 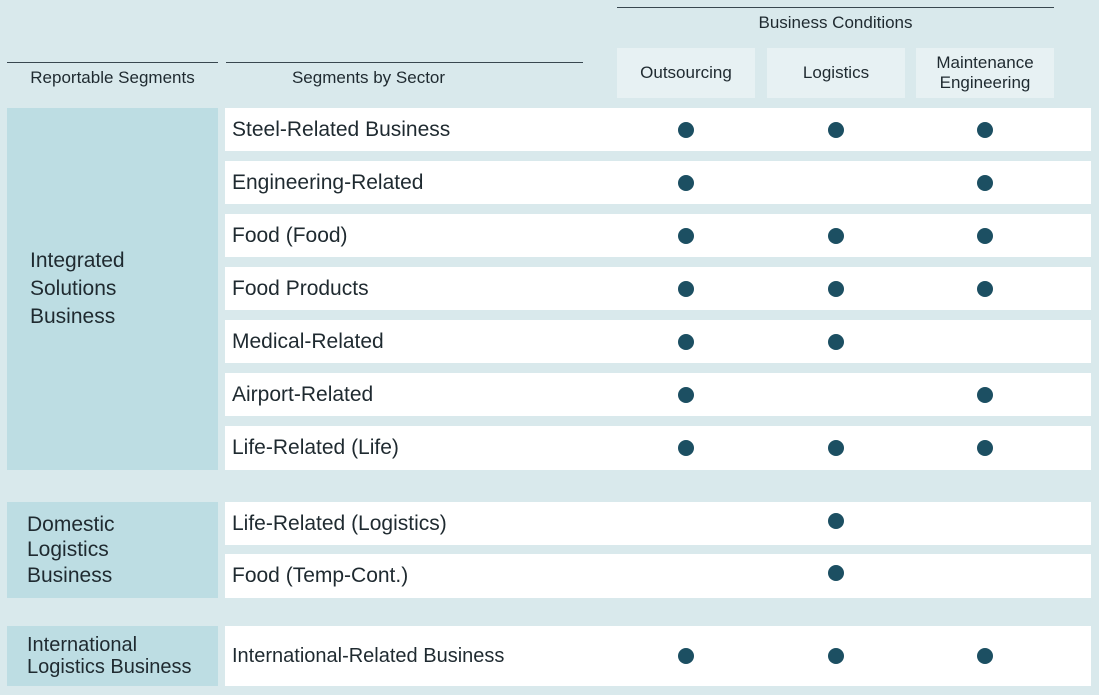 What do you see at coordinates (308, 341) in the screenshot?
I see `sector-label: Medical-Related` at bounding box center [308, 341].